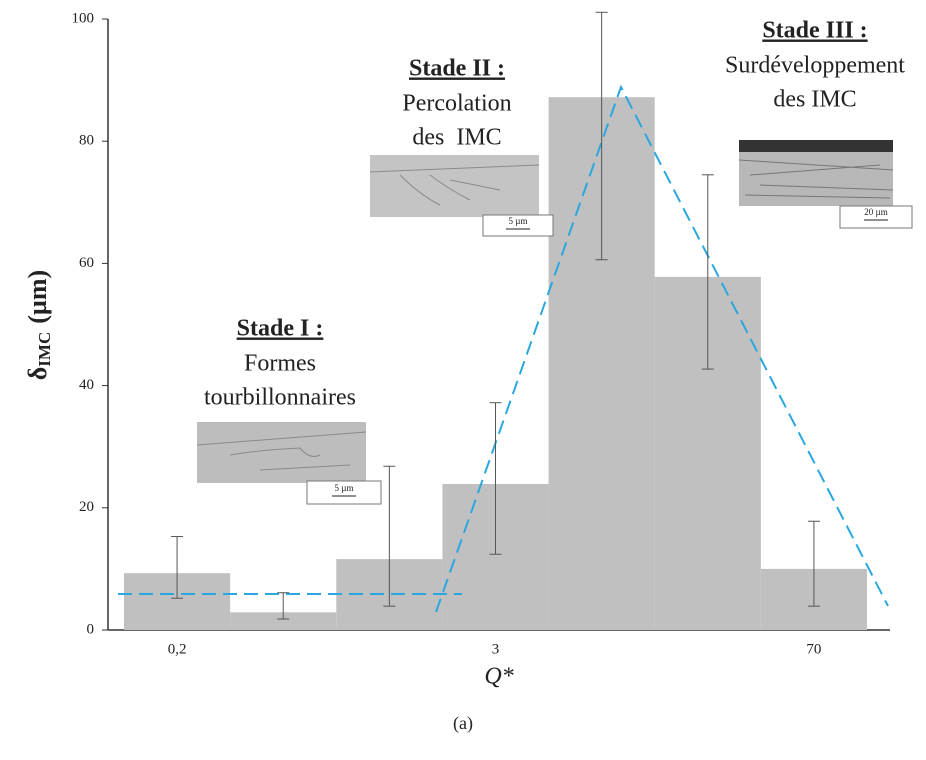  I want to click on x-axis-label: Q*, so click(498, 677).